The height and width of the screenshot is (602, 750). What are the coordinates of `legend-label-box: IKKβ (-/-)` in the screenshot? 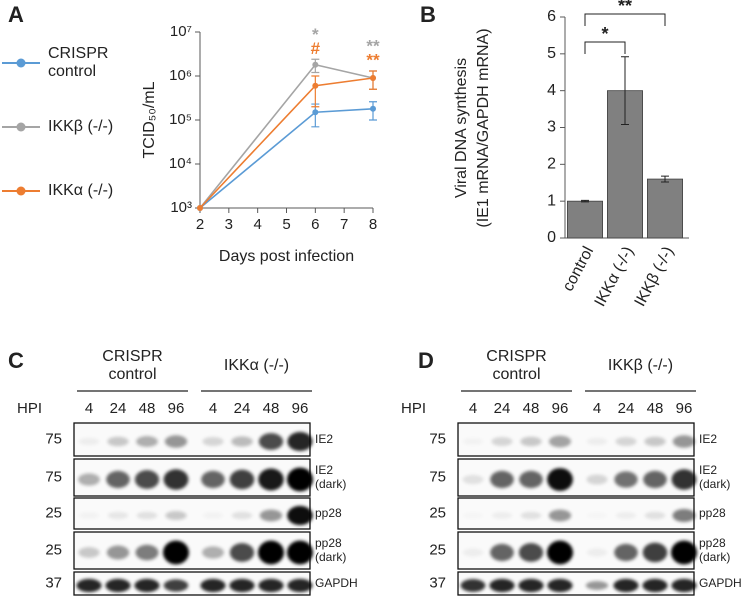 It's located at (80, 126).